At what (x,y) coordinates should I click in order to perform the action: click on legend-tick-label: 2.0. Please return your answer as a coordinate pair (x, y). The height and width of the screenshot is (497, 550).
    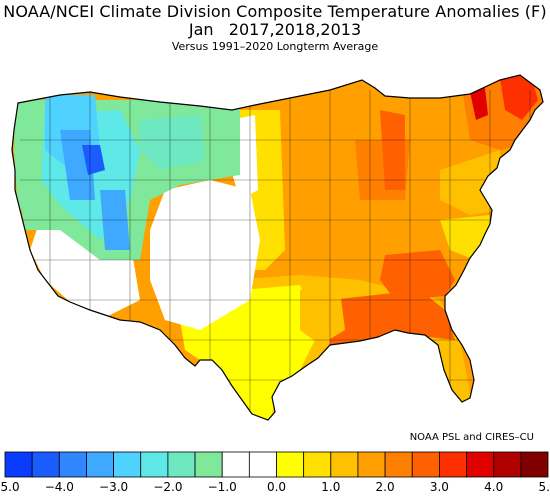
    Looking at the image, I should click on (385, 487).